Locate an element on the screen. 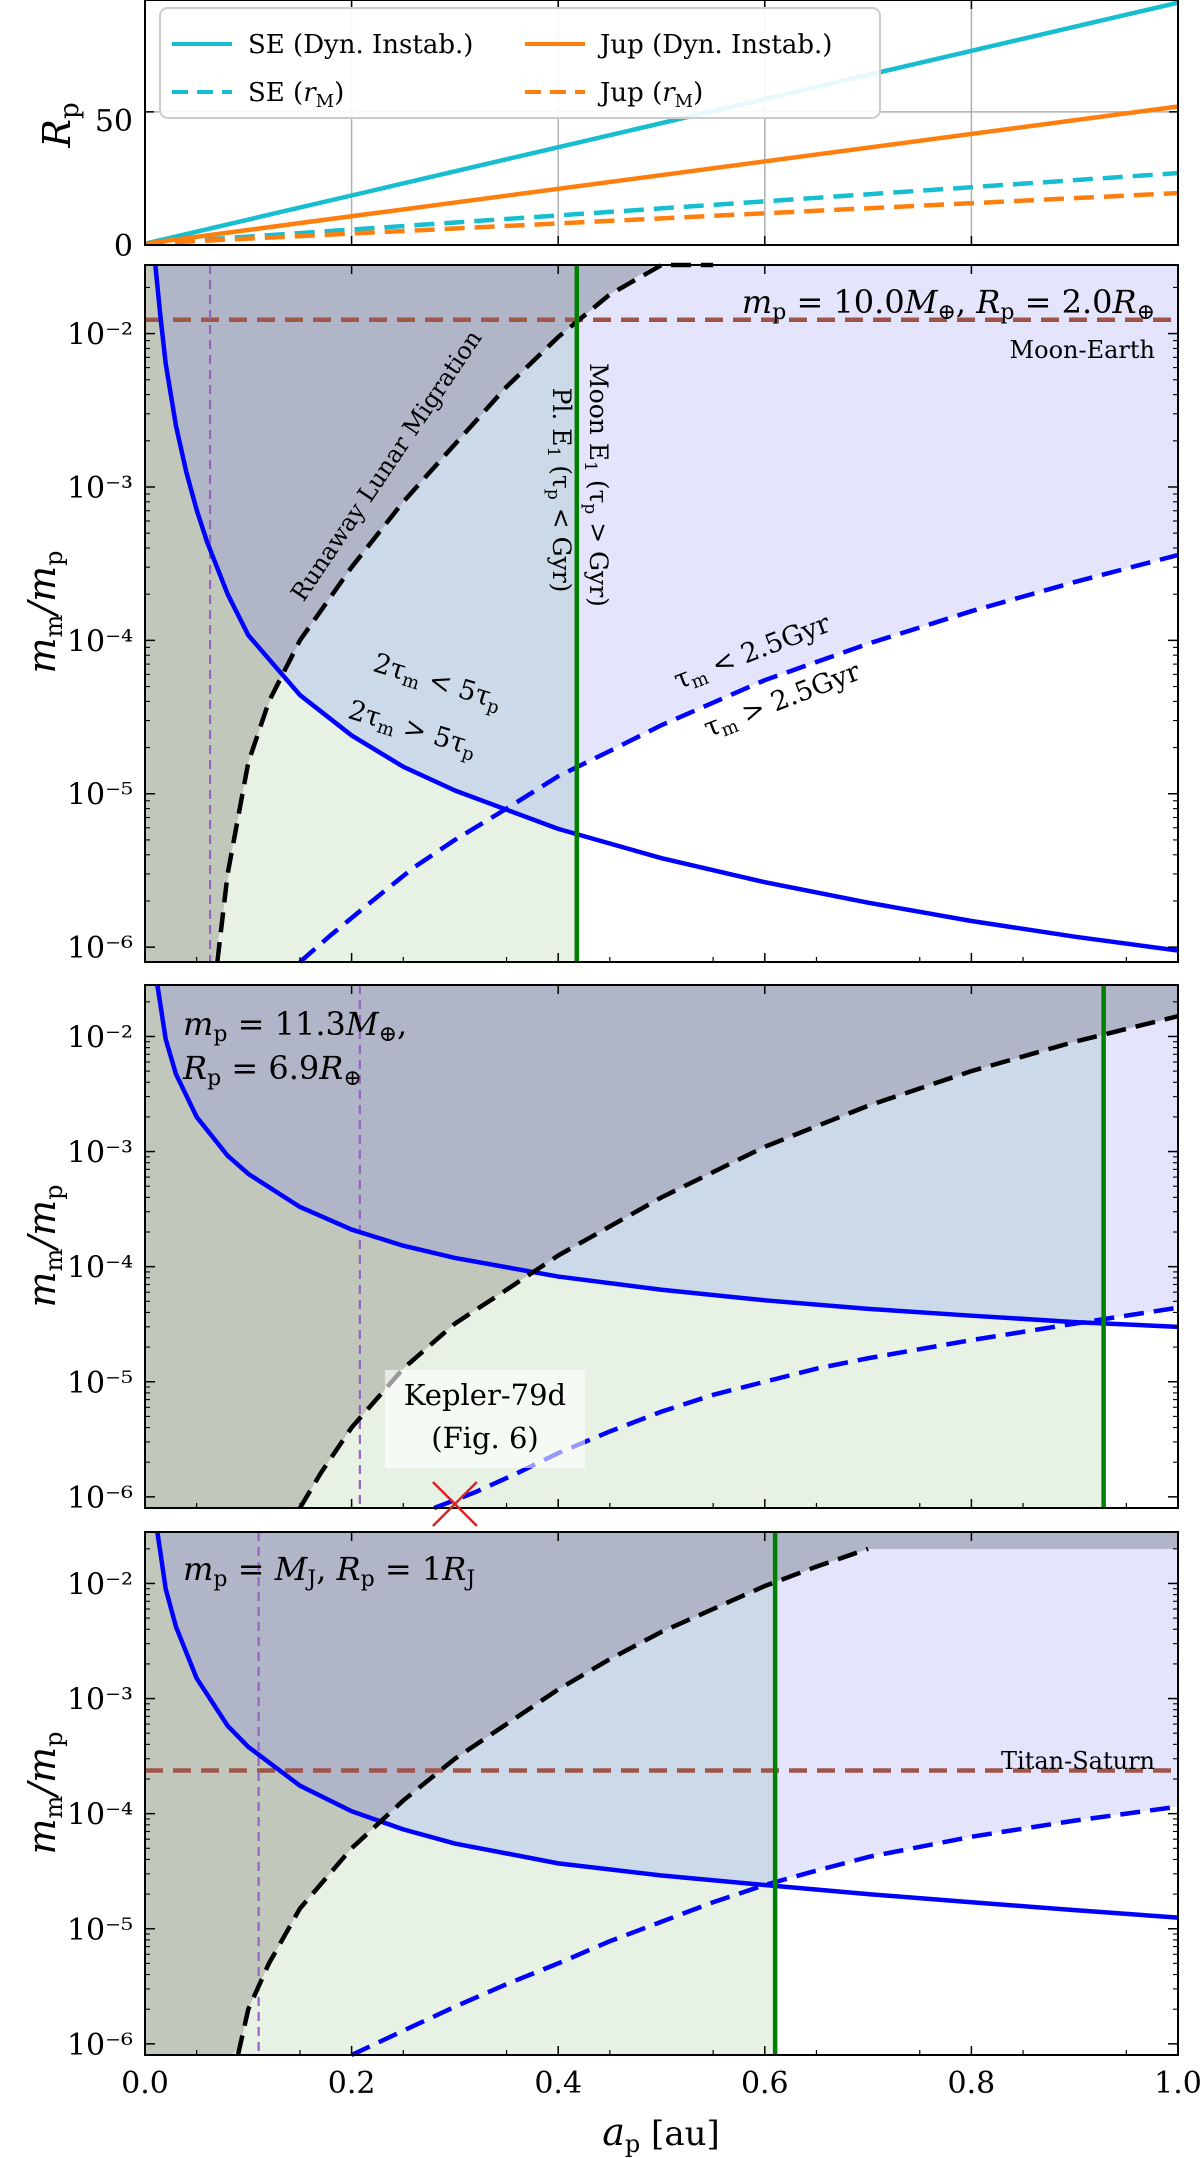 The height and width of the screenshot is (2158, 1200). p3-planet-annotation: mp = MJ, Rp = 1RJ is located at coordinates (329, 1571).